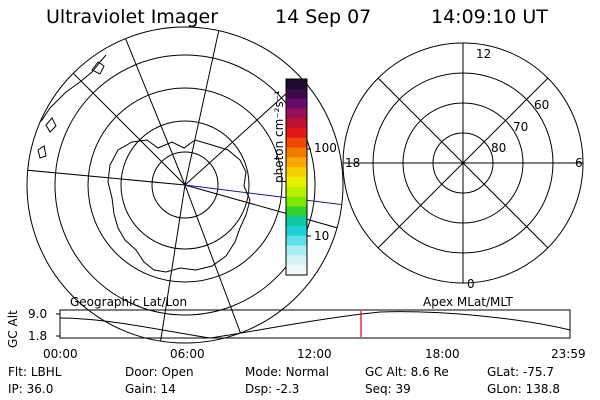  Describe the element at coordinates (129, 302) in the screenshot. I see `geographic-grid-label: Geographic Lat/Lon` at that location.